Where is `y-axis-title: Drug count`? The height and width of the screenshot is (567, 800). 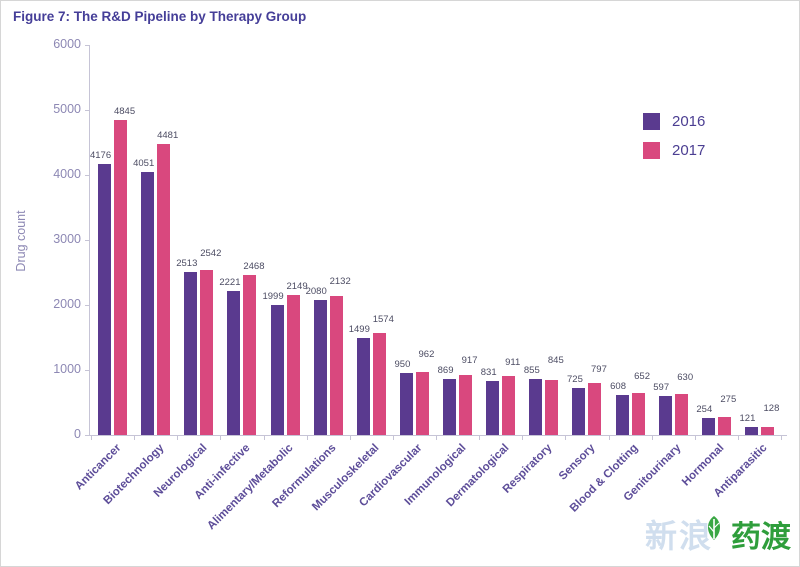
y-axis-title: Drug count is located at coordinates (21, 241).